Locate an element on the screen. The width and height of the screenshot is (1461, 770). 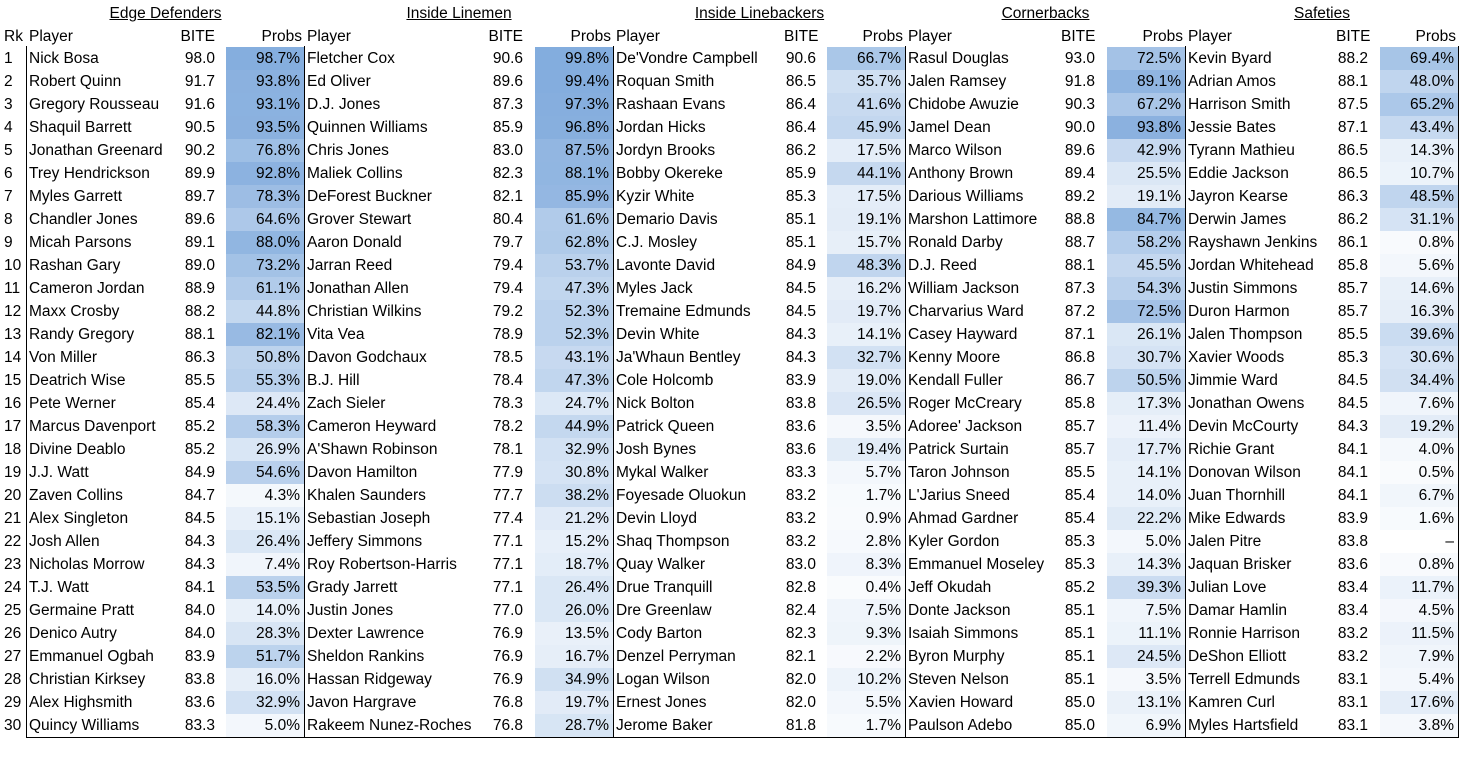
probability-cell: 50.5% is located at coordinates (1146, 380).